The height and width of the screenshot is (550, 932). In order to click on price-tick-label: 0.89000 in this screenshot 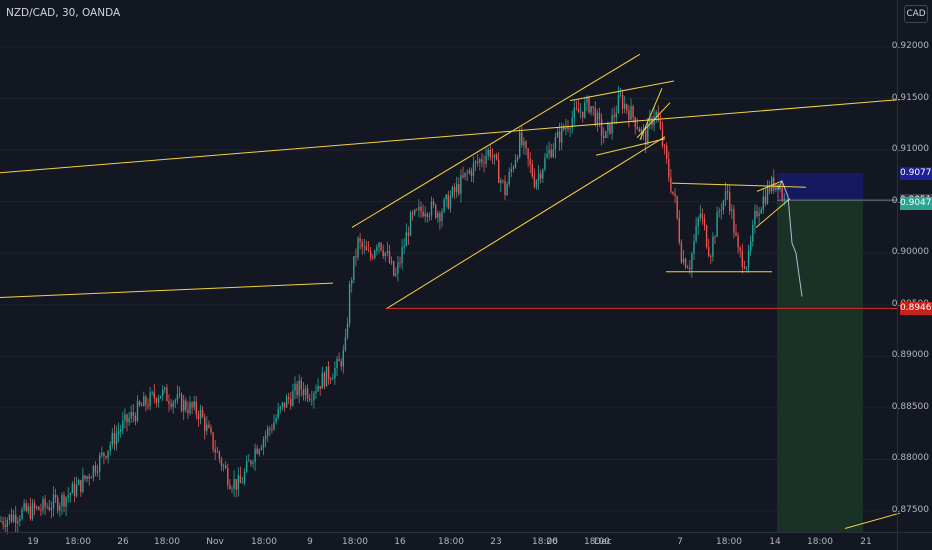, I will do `click(910, 355)`.